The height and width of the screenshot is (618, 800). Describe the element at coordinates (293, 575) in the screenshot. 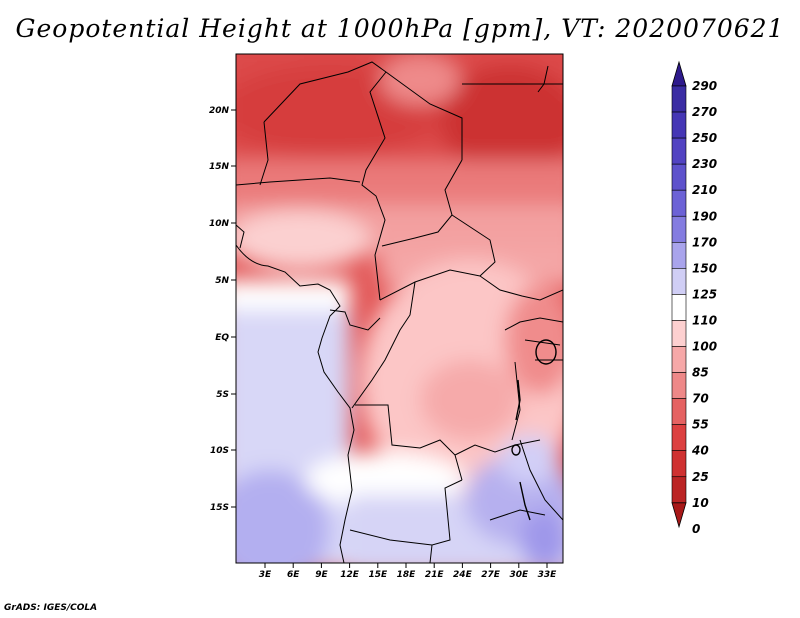

I see `lon-tick-label: 6E` at that location.